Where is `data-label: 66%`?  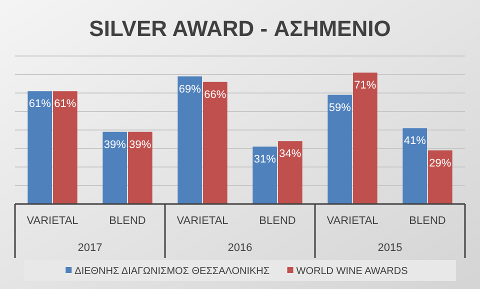 data-label: 66% is located at coordinates (215, 94).